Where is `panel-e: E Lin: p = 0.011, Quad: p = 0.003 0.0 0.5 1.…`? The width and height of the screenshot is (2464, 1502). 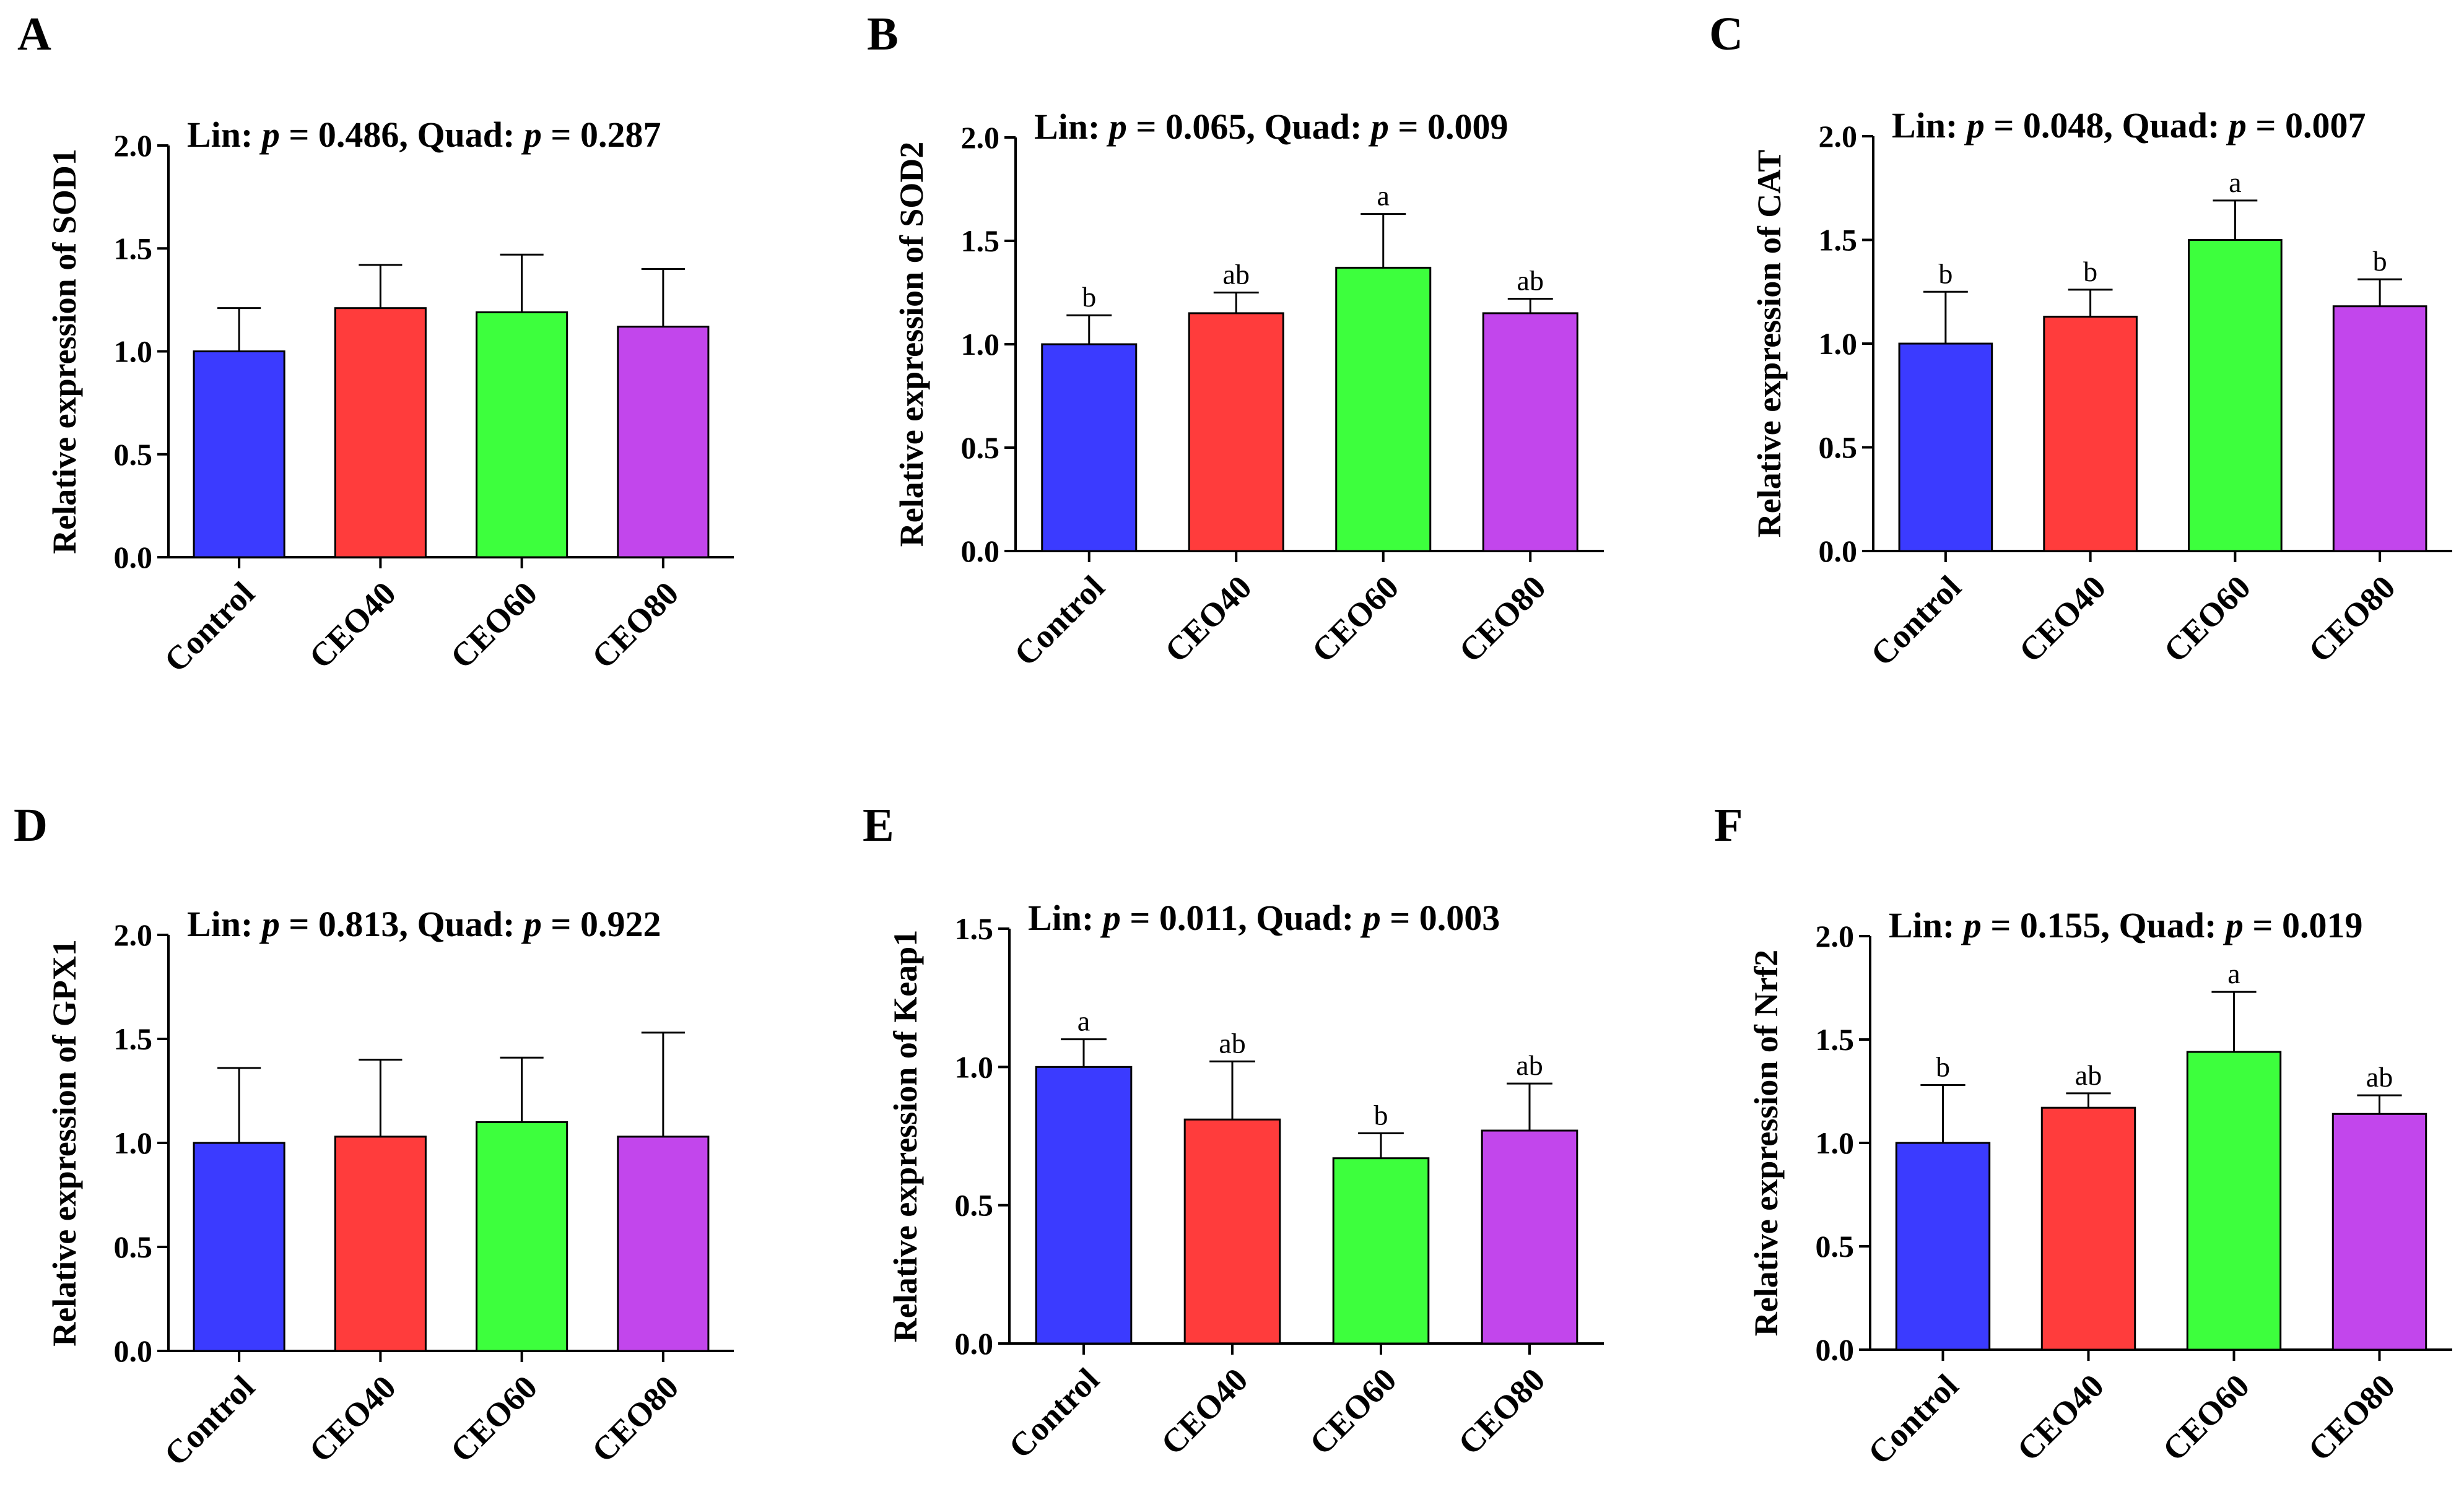
panel-e: E Lin: p = 0.011, Quad: p = 0.003 0.0 0.5 1.… is located at coordinates (1233, 1132).